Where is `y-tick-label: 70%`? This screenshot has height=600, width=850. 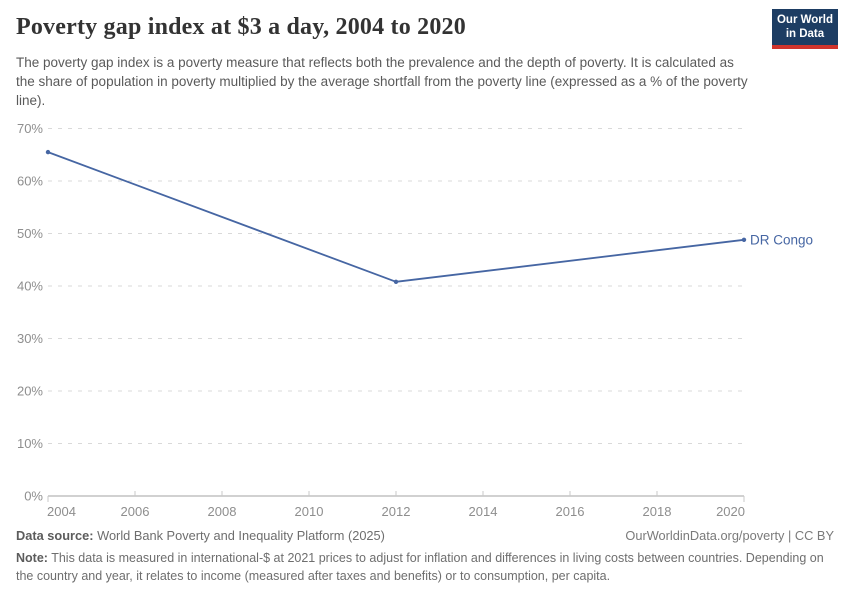 y-tick-label: 70% is located at coordinates (30, 128).